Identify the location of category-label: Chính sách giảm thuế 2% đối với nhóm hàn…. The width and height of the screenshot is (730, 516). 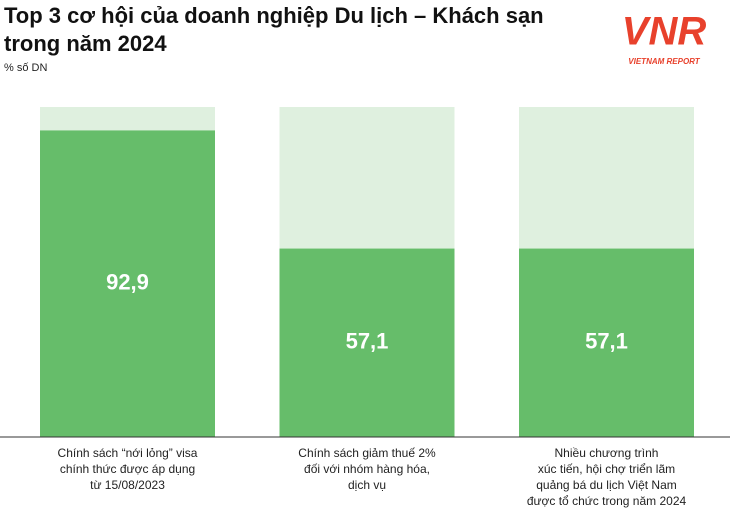
(367, 469).